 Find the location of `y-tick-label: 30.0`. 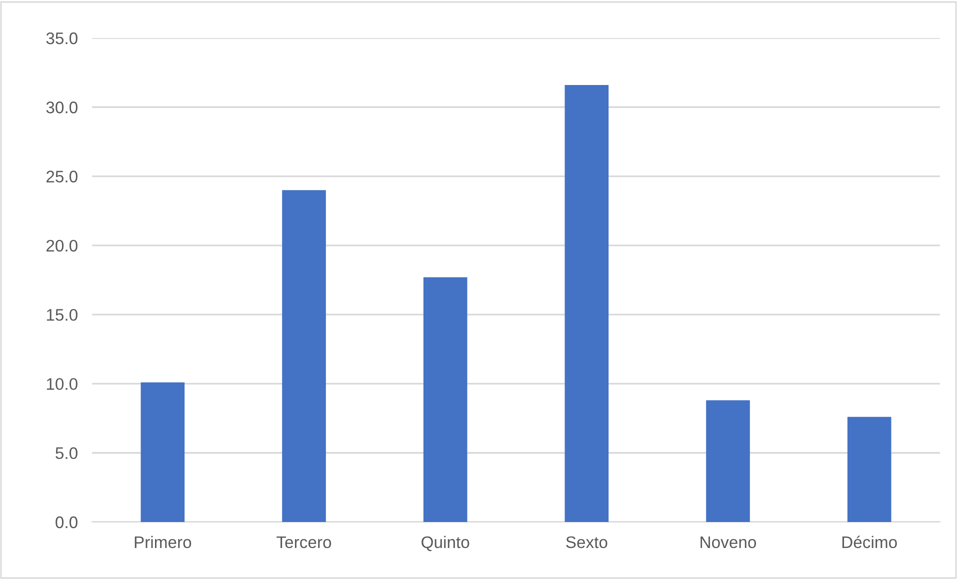

y-tick-label: 30.0 is located at coordinates (62, 108).